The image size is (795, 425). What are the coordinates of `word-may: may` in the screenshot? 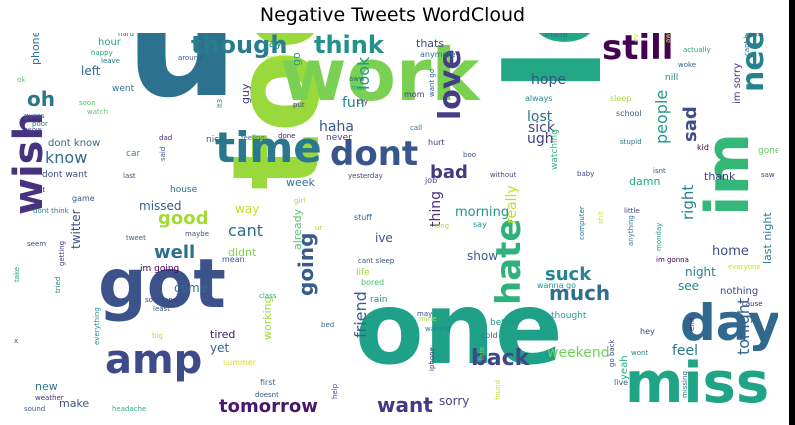 It's located at (424, 314).